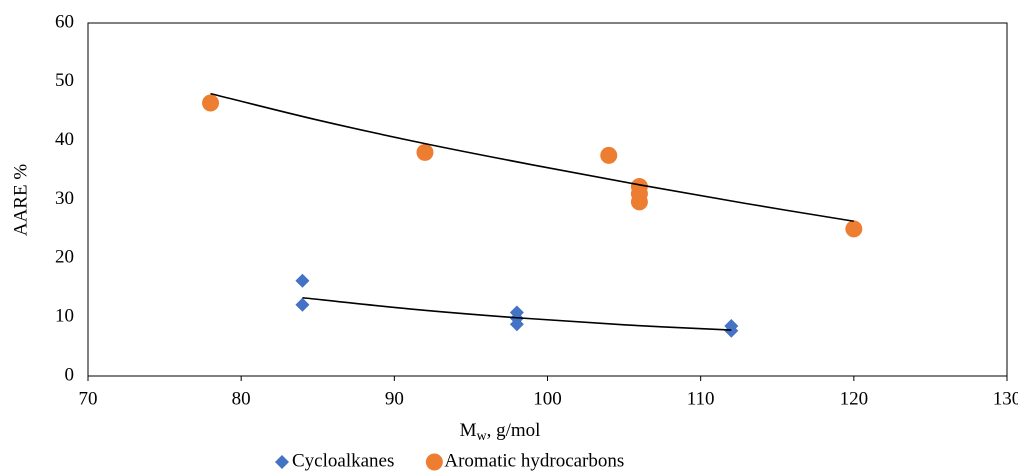  Describe the element at coordinates (1005, 398) in the screenshot. I see `x-tick-label: 130` at that location.